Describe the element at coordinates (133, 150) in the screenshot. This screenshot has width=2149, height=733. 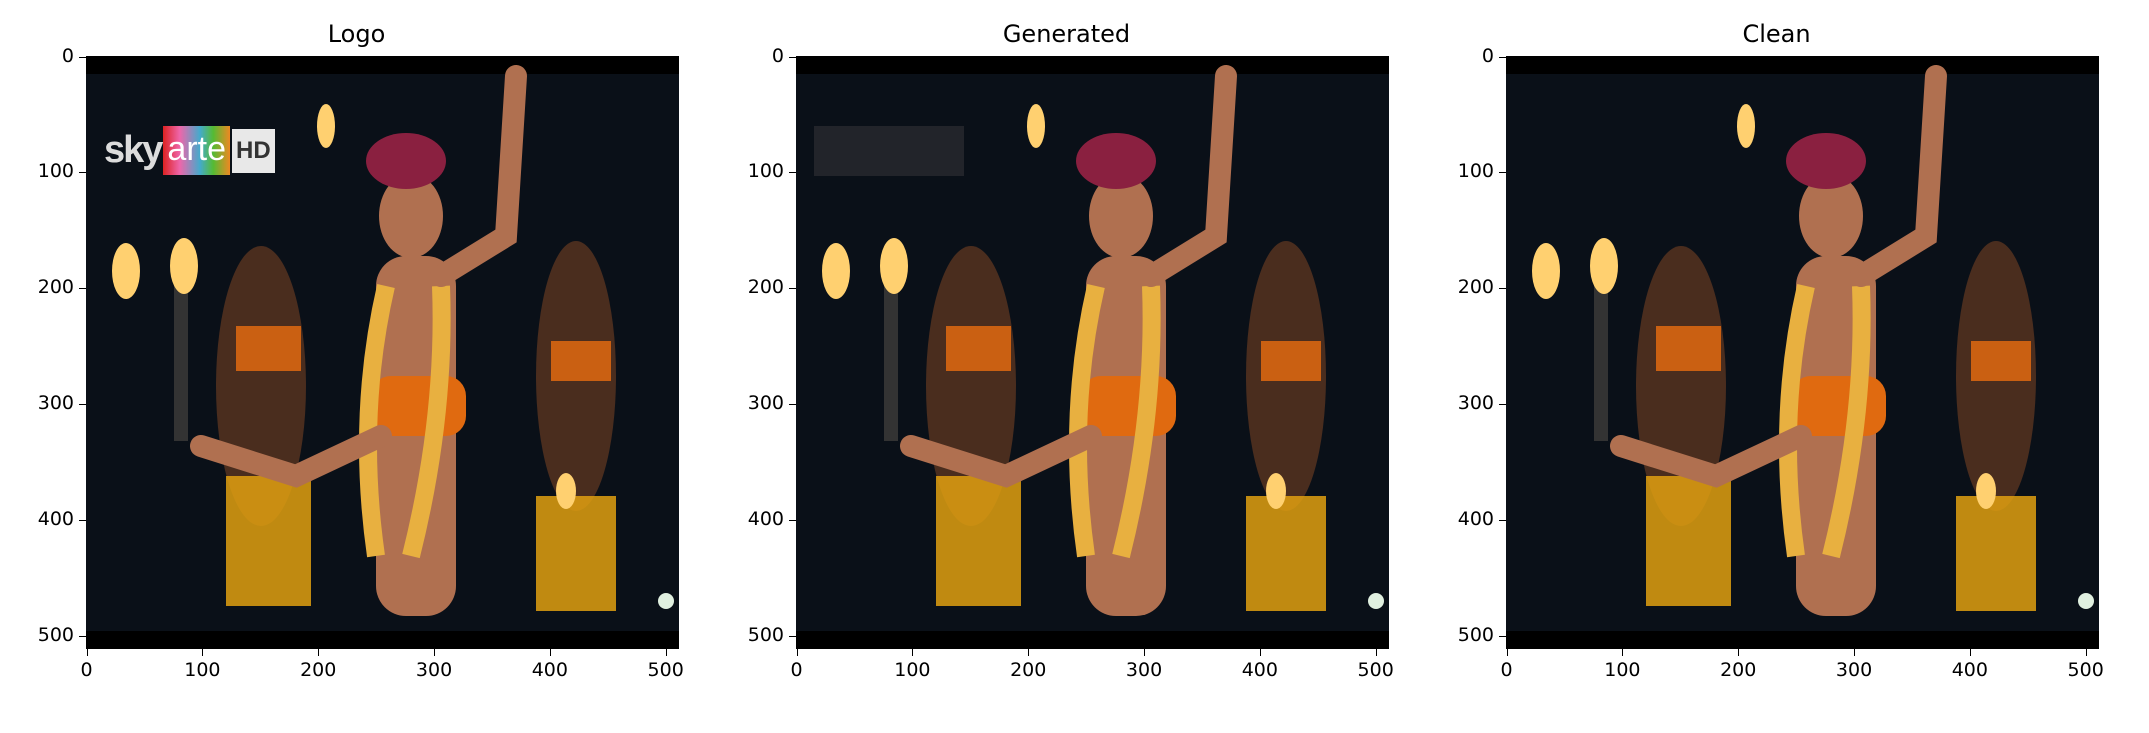
I see `logo-sky-text: sky` at that location.